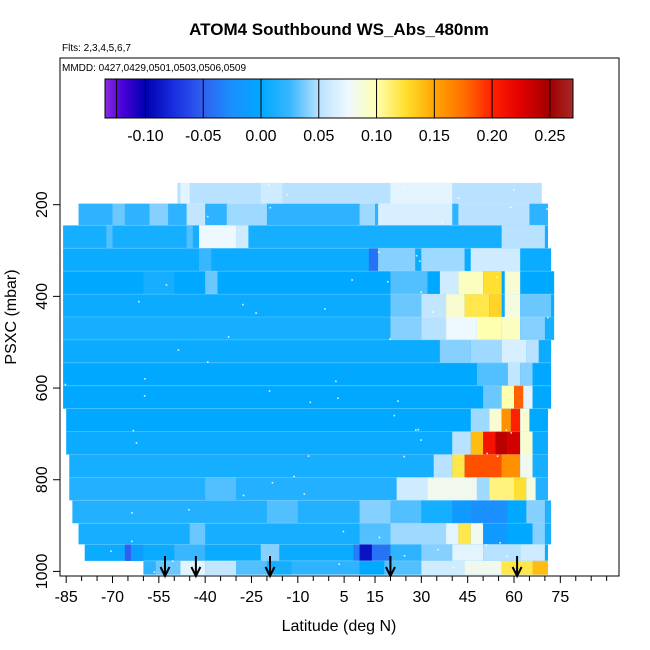 The height and width of the screenshot is (650, 650). Describe the element at coordinates (66, 597) in the screenshot. I see `x-tick-label: -85` at that location.